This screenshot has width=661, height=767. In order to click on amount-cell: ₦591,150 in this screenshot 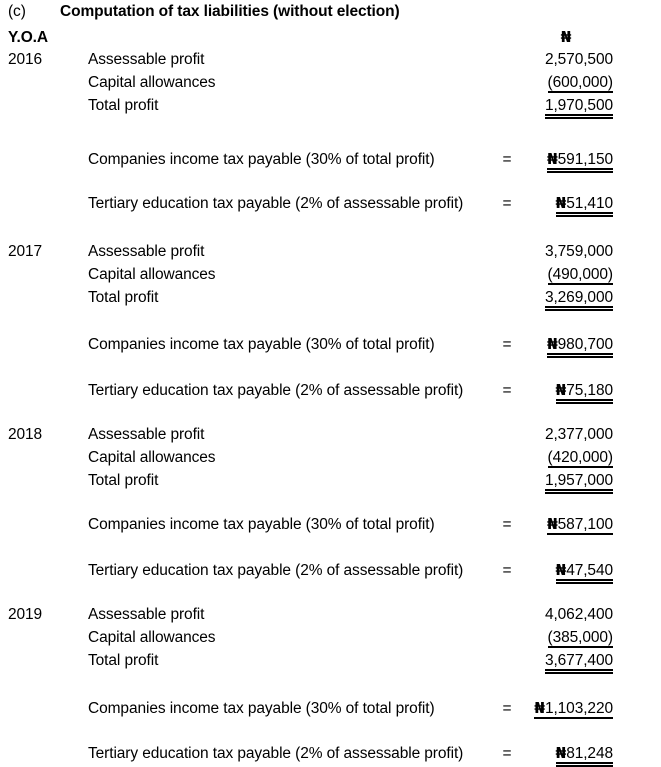, I will do `click(566, 160)`.